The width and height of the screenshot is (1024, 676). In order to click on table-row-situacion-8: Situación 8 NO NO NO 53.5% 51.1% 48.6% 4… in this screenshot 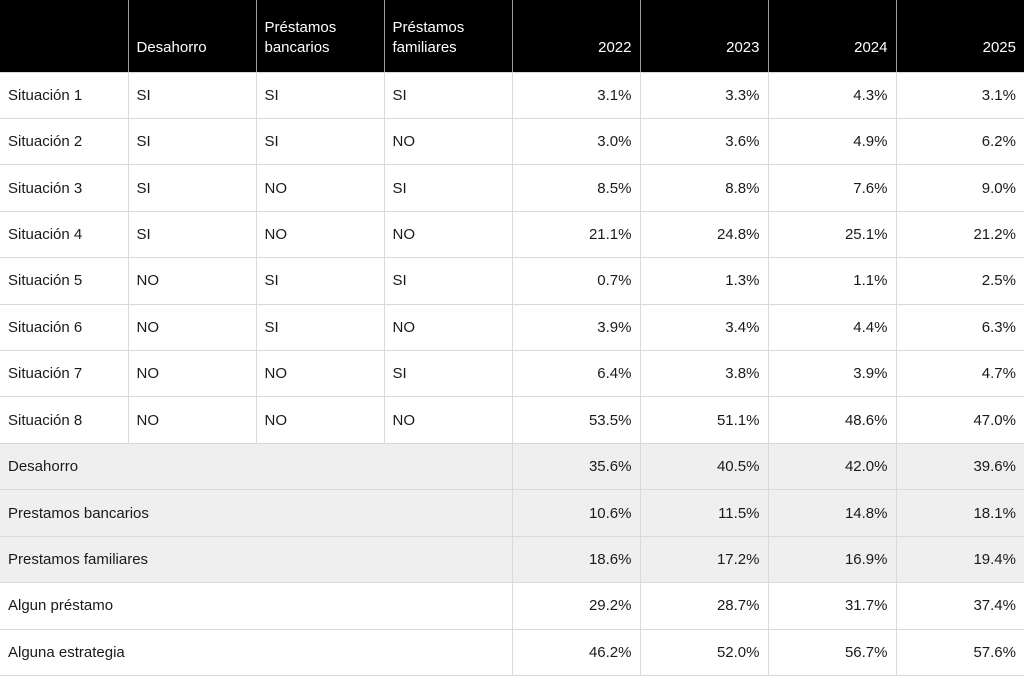, I will do `click(512, 420)`.